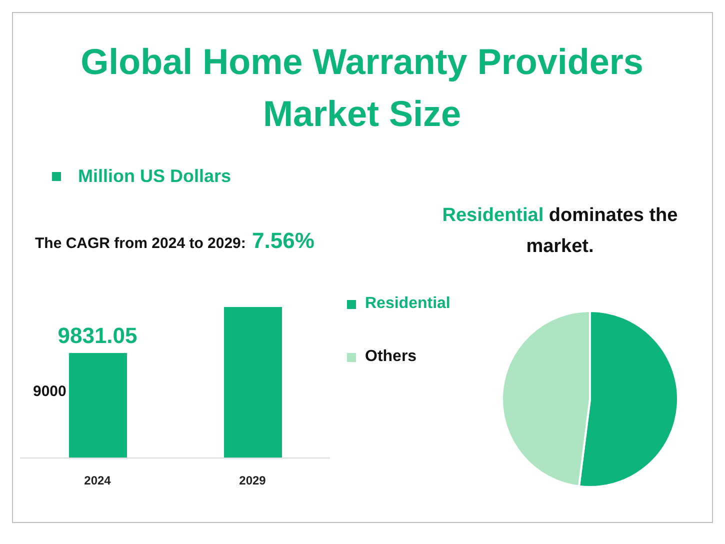 The width and height of the screenshot is (725, 544). I want to click on chart-subtitle: The CAGR from 2024 to 2029: 7.56%, so click(174, 241).